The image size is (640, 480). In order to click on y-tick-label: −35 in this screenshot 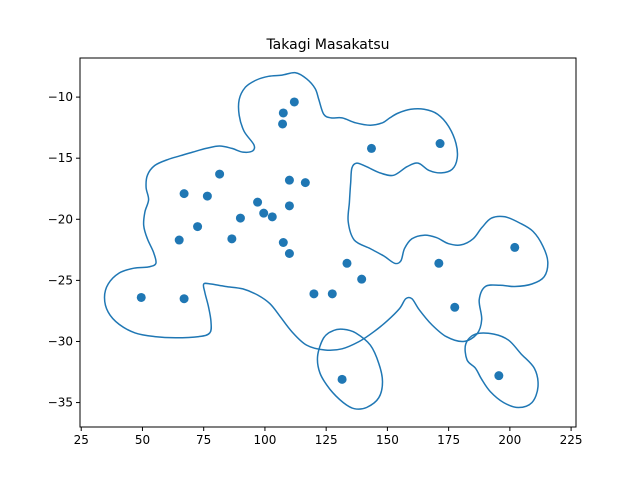, I will do `click(60, 403)`.